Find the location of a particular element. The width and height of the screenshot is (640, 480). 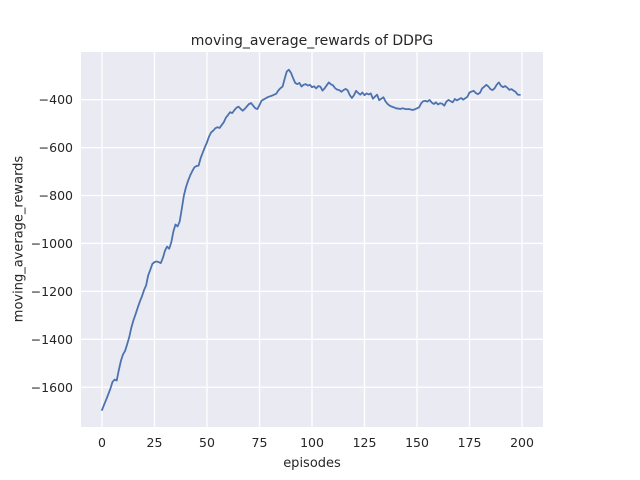

x-tick-label: 175 is located at coordinates (469, 442).